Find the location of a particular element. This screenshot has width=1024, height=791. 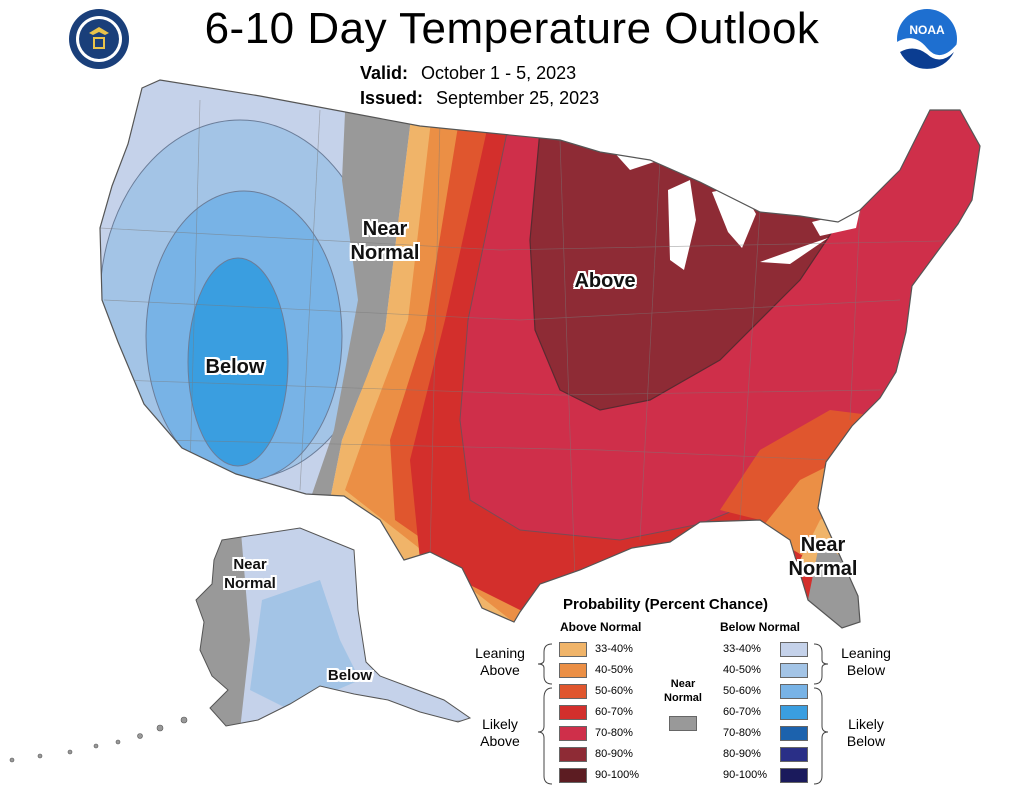

near-normal-alaska-label: Near Normal is located at coordinates (250, 574).